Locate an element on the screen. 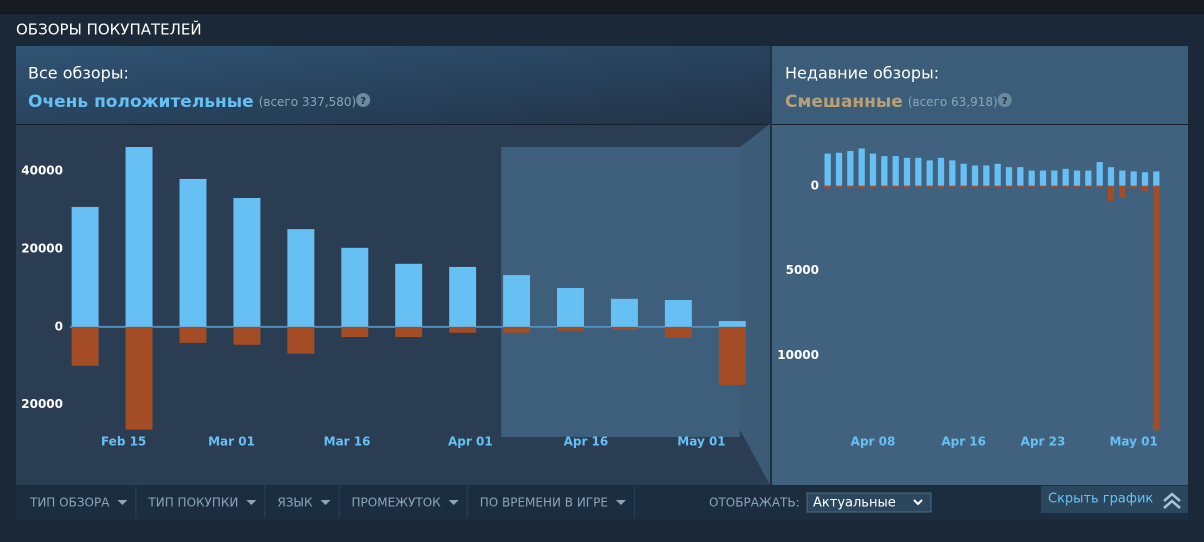  y-tick-label: 10000 is located at coordinates (798, 355).